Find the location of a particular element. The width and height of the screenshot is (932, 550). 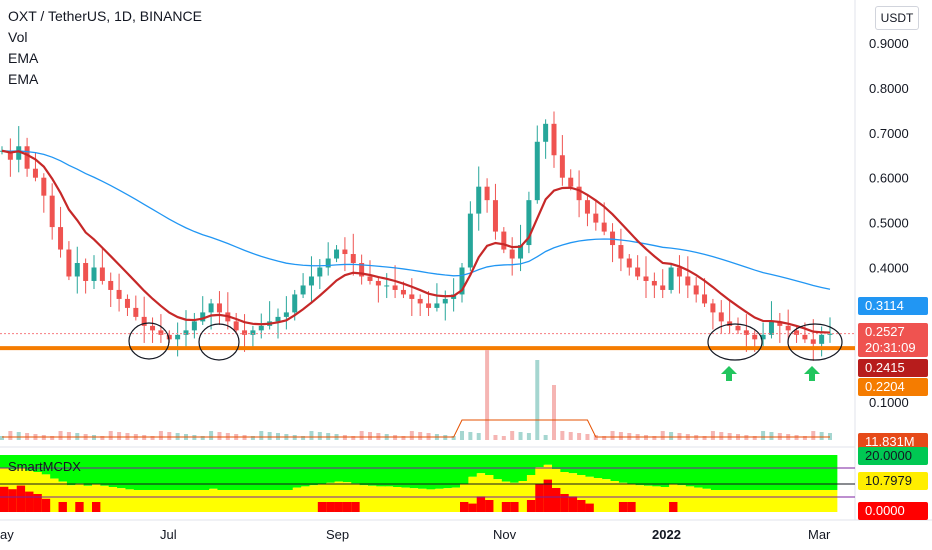

legend-ema-2: EMA is located at coordinates (23, 79).